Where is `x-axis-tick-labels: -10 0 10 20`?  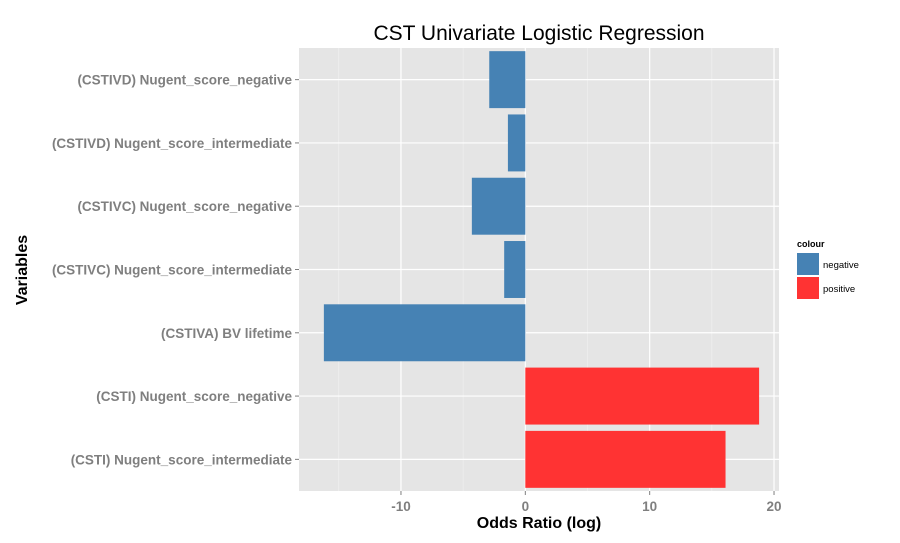
x-axis-tick-labels: -10 0 10 20 is located at coordinates (586, 502).